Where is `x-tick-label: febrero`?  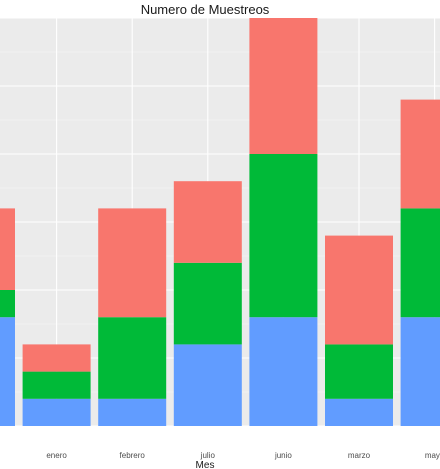
x-tick-label: febrero is located at coordinates (133, 455).